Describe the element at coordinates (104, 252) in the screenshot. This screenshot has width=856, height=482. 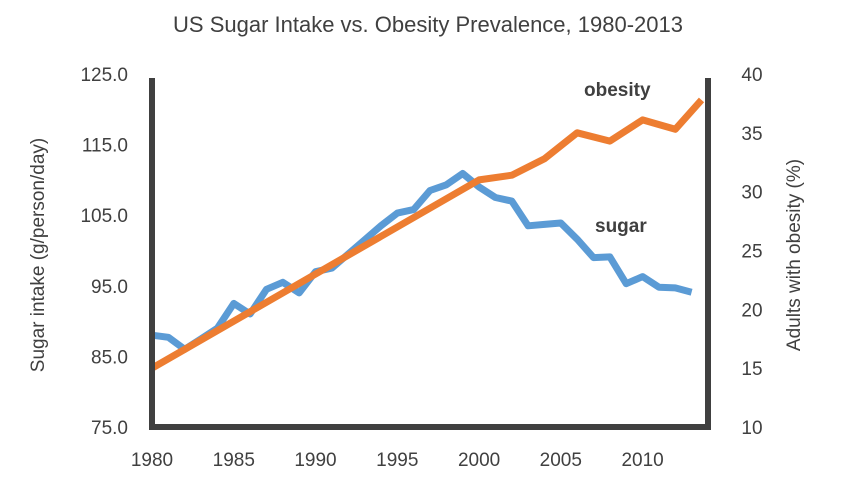
I see `left-tick-labels: 125.0 115.0 105.0 95.0 85.0 75.0` at that location.